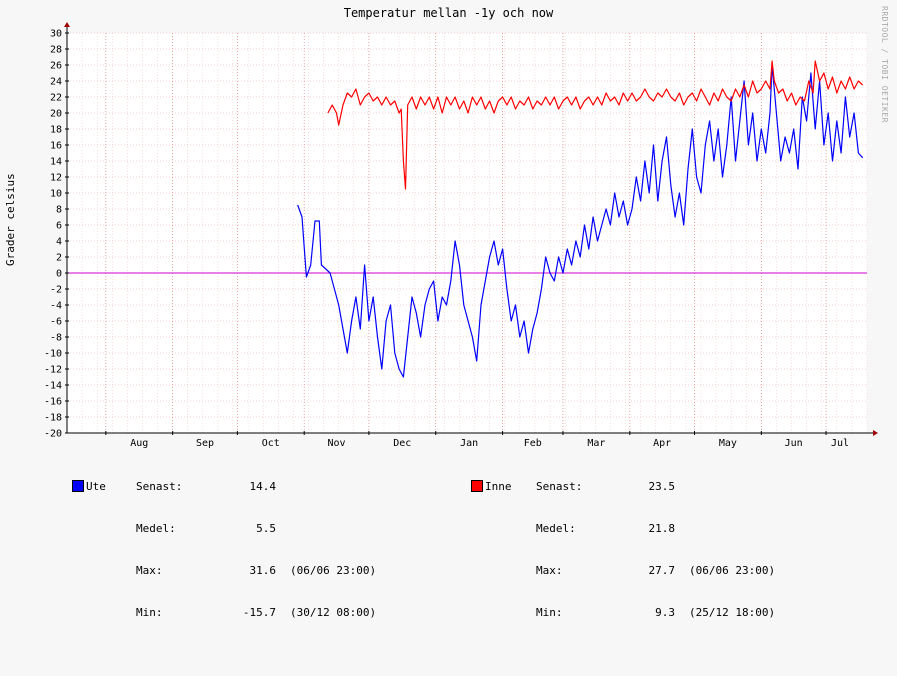  Describe the element at coordinates (56, 178) in the screenshot. I see `y-tick-label: 12` at that location.